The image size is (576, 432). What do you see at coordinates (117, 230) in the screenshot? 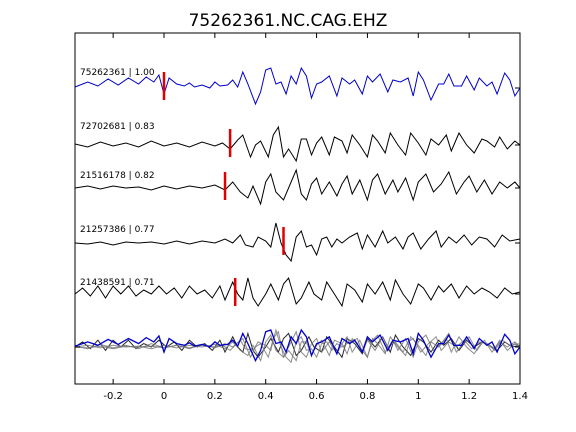
I see `trace-label-3: 21257386 | 0.77` at bounding box center [117, 230].